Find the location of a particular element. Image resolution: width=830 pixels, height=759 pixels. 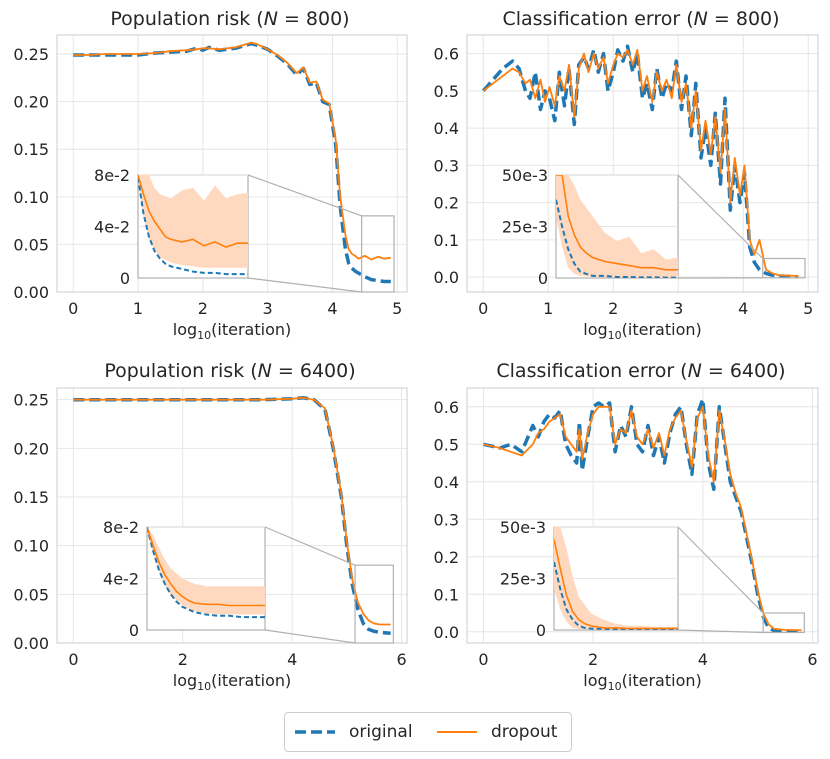

legend-label-dropout: dropout is located at coordinates (524, 732).